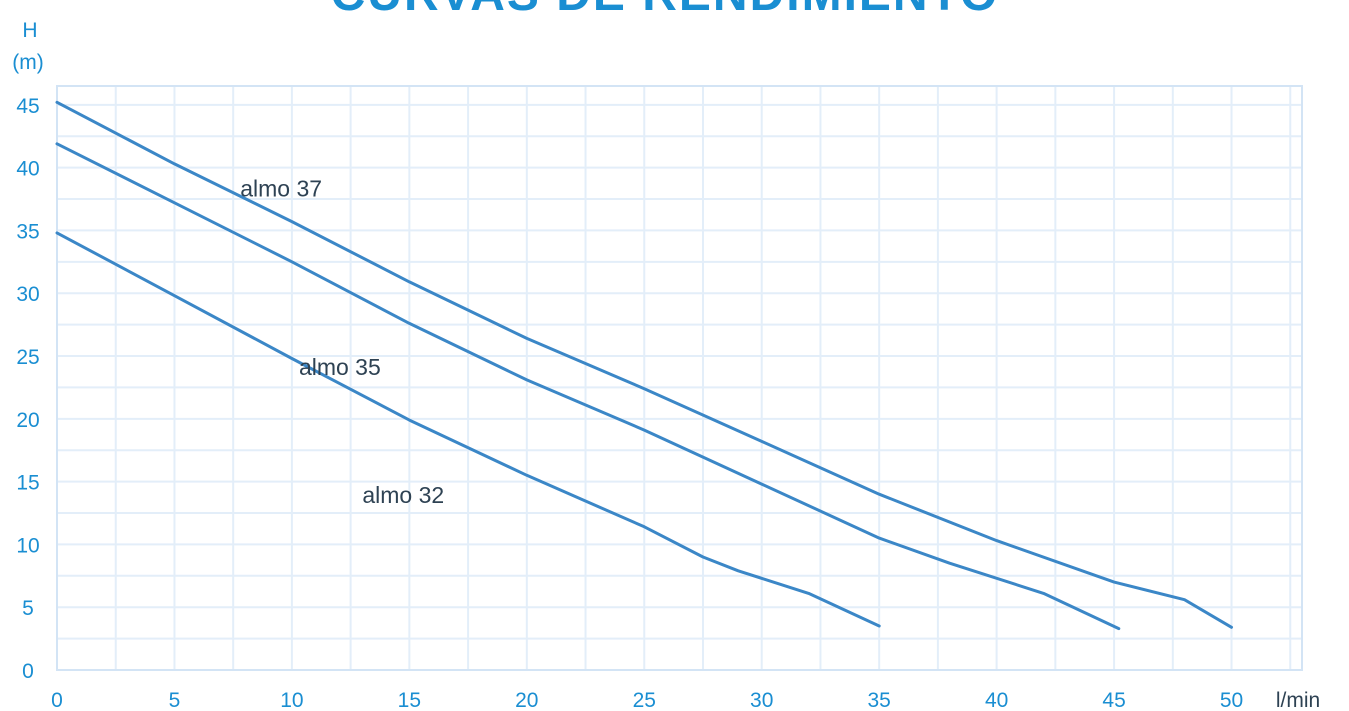  What do you see at coordinates (175, 700) in the screenshot?
I see `x-tick-label: 5` at bounding box center [175, 700].